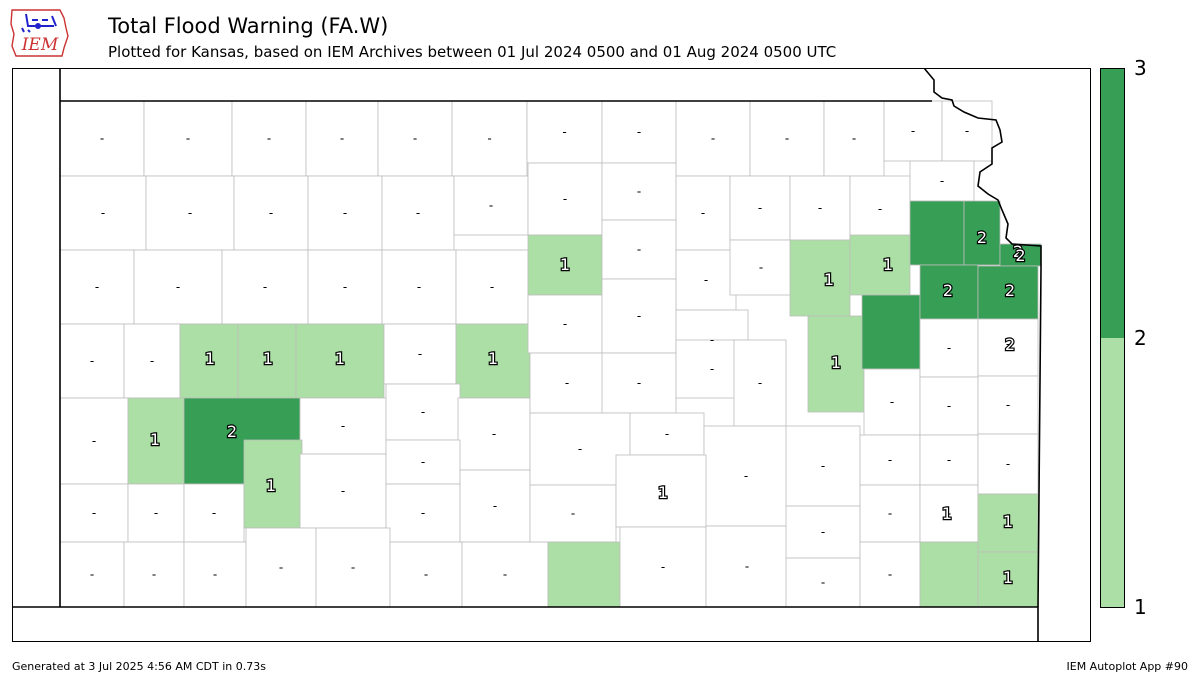 Image resolution: width=1200 pixels, height=675 pixels. I want to click on county-trego, so click(345, 287).